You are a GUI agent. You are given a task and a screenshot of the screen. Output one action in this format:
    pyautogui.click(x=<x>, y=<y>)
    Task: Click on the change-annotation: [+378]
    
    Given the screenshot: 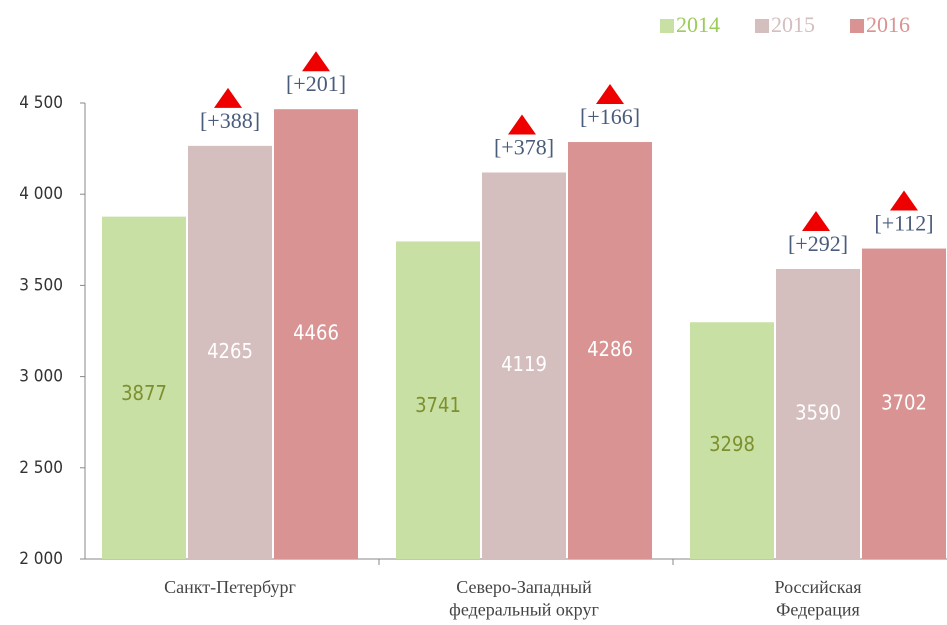 What is the action you would take?
    pyautogui.click(x=524, y=146)
    